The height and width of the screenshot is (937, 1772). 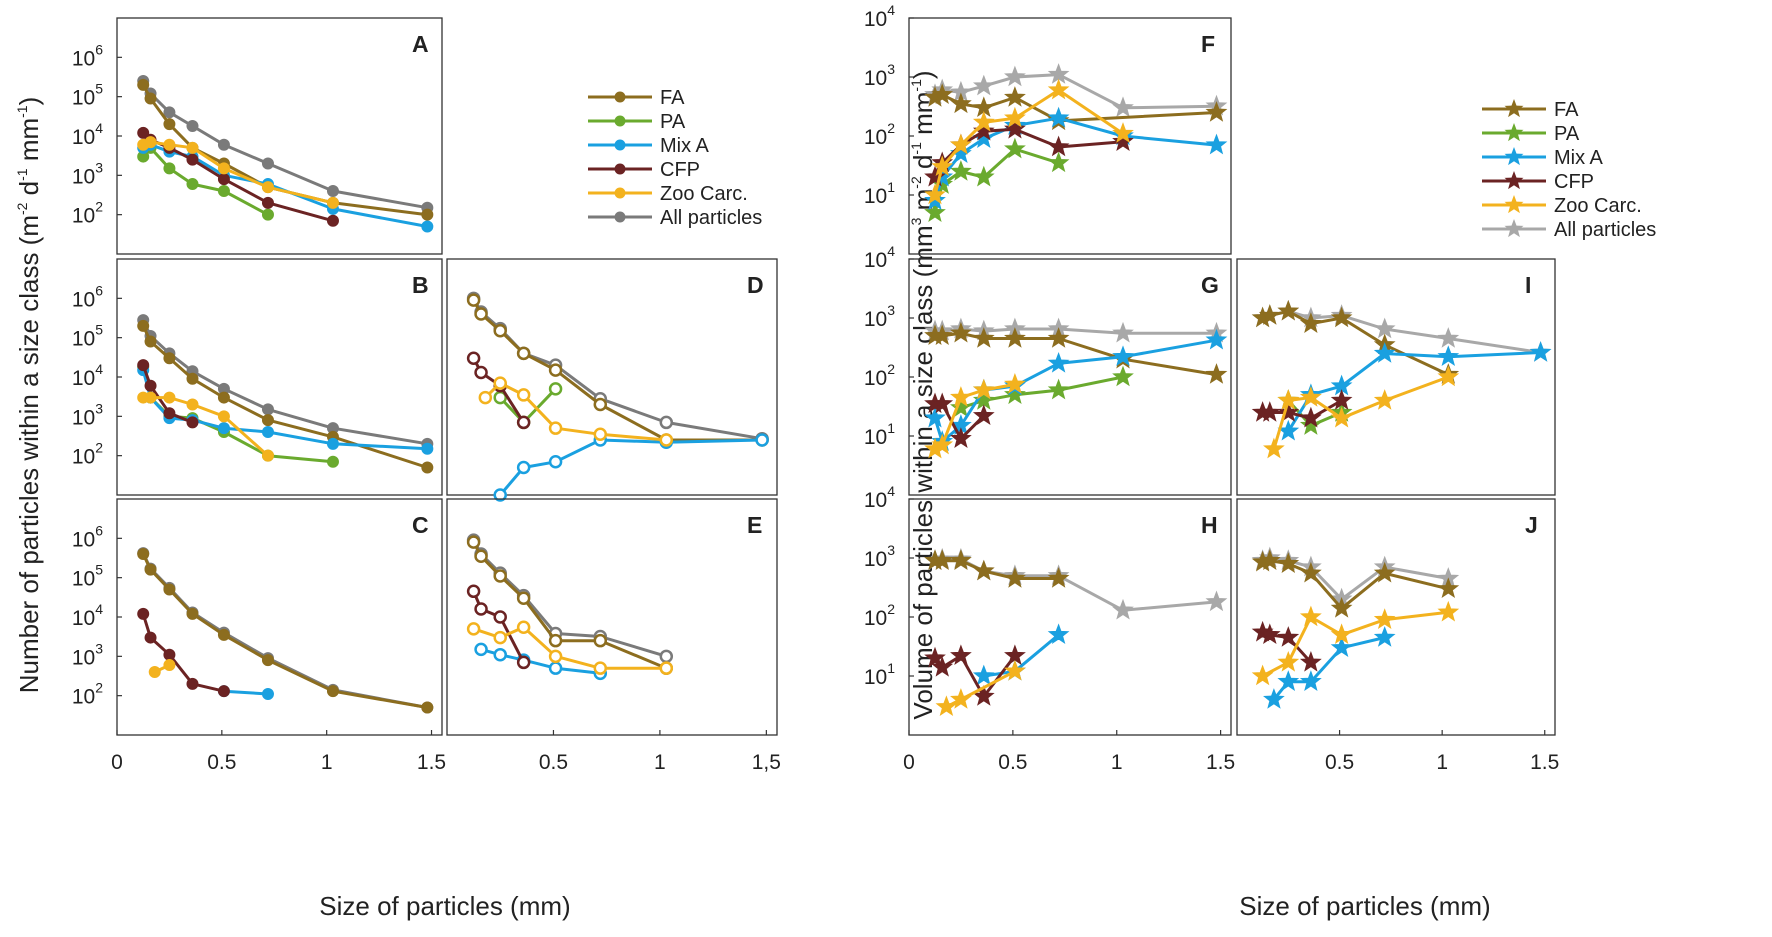 I want to click on tick-exp: 5, so click(x=99, y=570).